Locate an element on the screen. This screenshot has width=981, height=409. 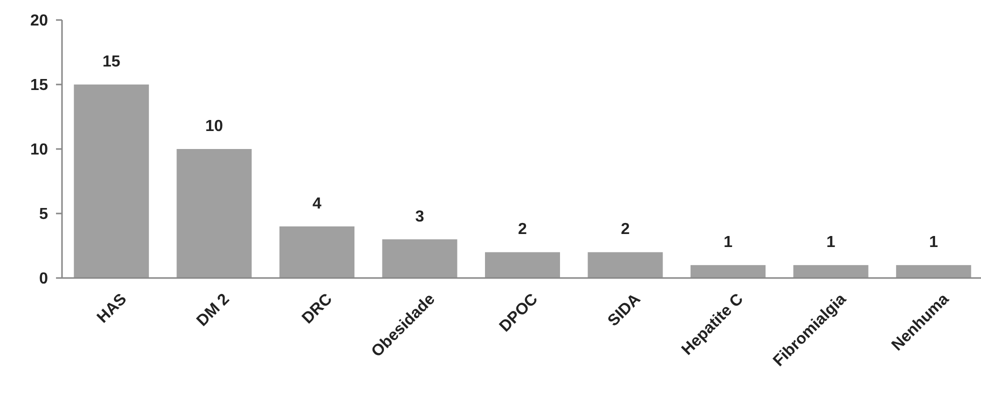
x-tick-label: DM 2 is located at coordinates (213, 310).